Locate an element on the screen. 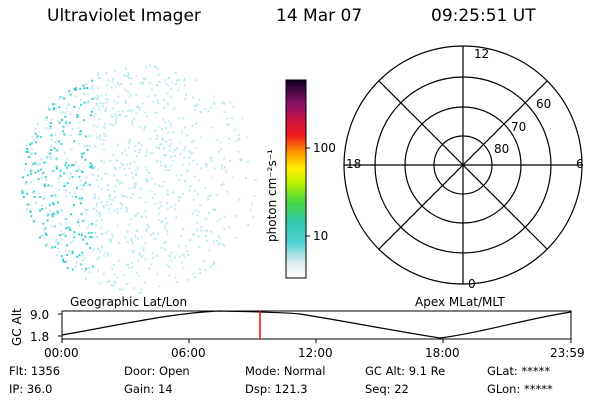  lat-label-80: 80 is located at coordinates (502, 149).